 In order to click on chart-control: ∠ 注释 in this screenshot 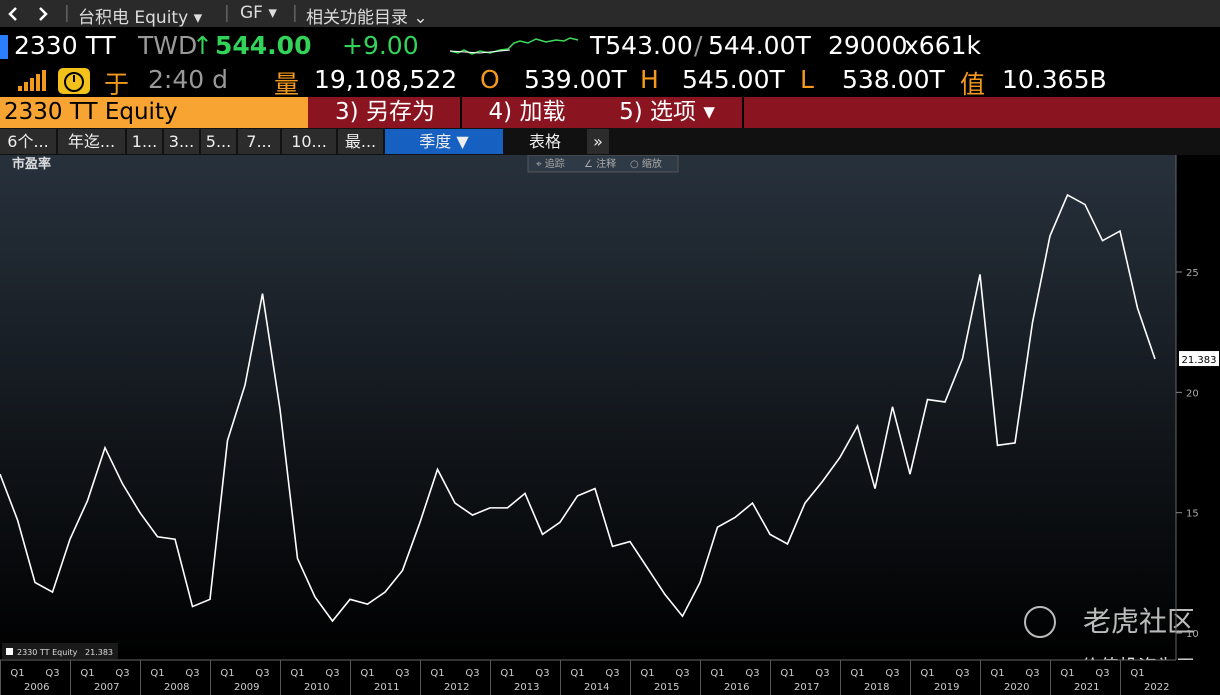, I will do `click(600, 163)`.